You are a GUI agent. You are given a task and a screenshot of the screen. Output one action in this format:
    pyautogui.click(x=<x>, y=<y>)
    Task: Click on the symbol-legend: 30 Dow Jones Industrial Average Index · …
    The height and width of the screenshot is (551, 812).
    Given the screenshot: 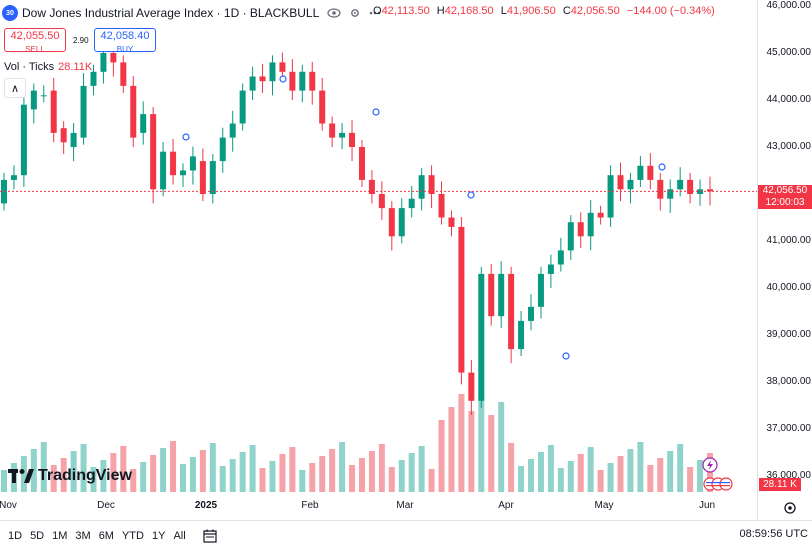 What is the action you would take?
    pyautogui.click(x=191, y=13)
    